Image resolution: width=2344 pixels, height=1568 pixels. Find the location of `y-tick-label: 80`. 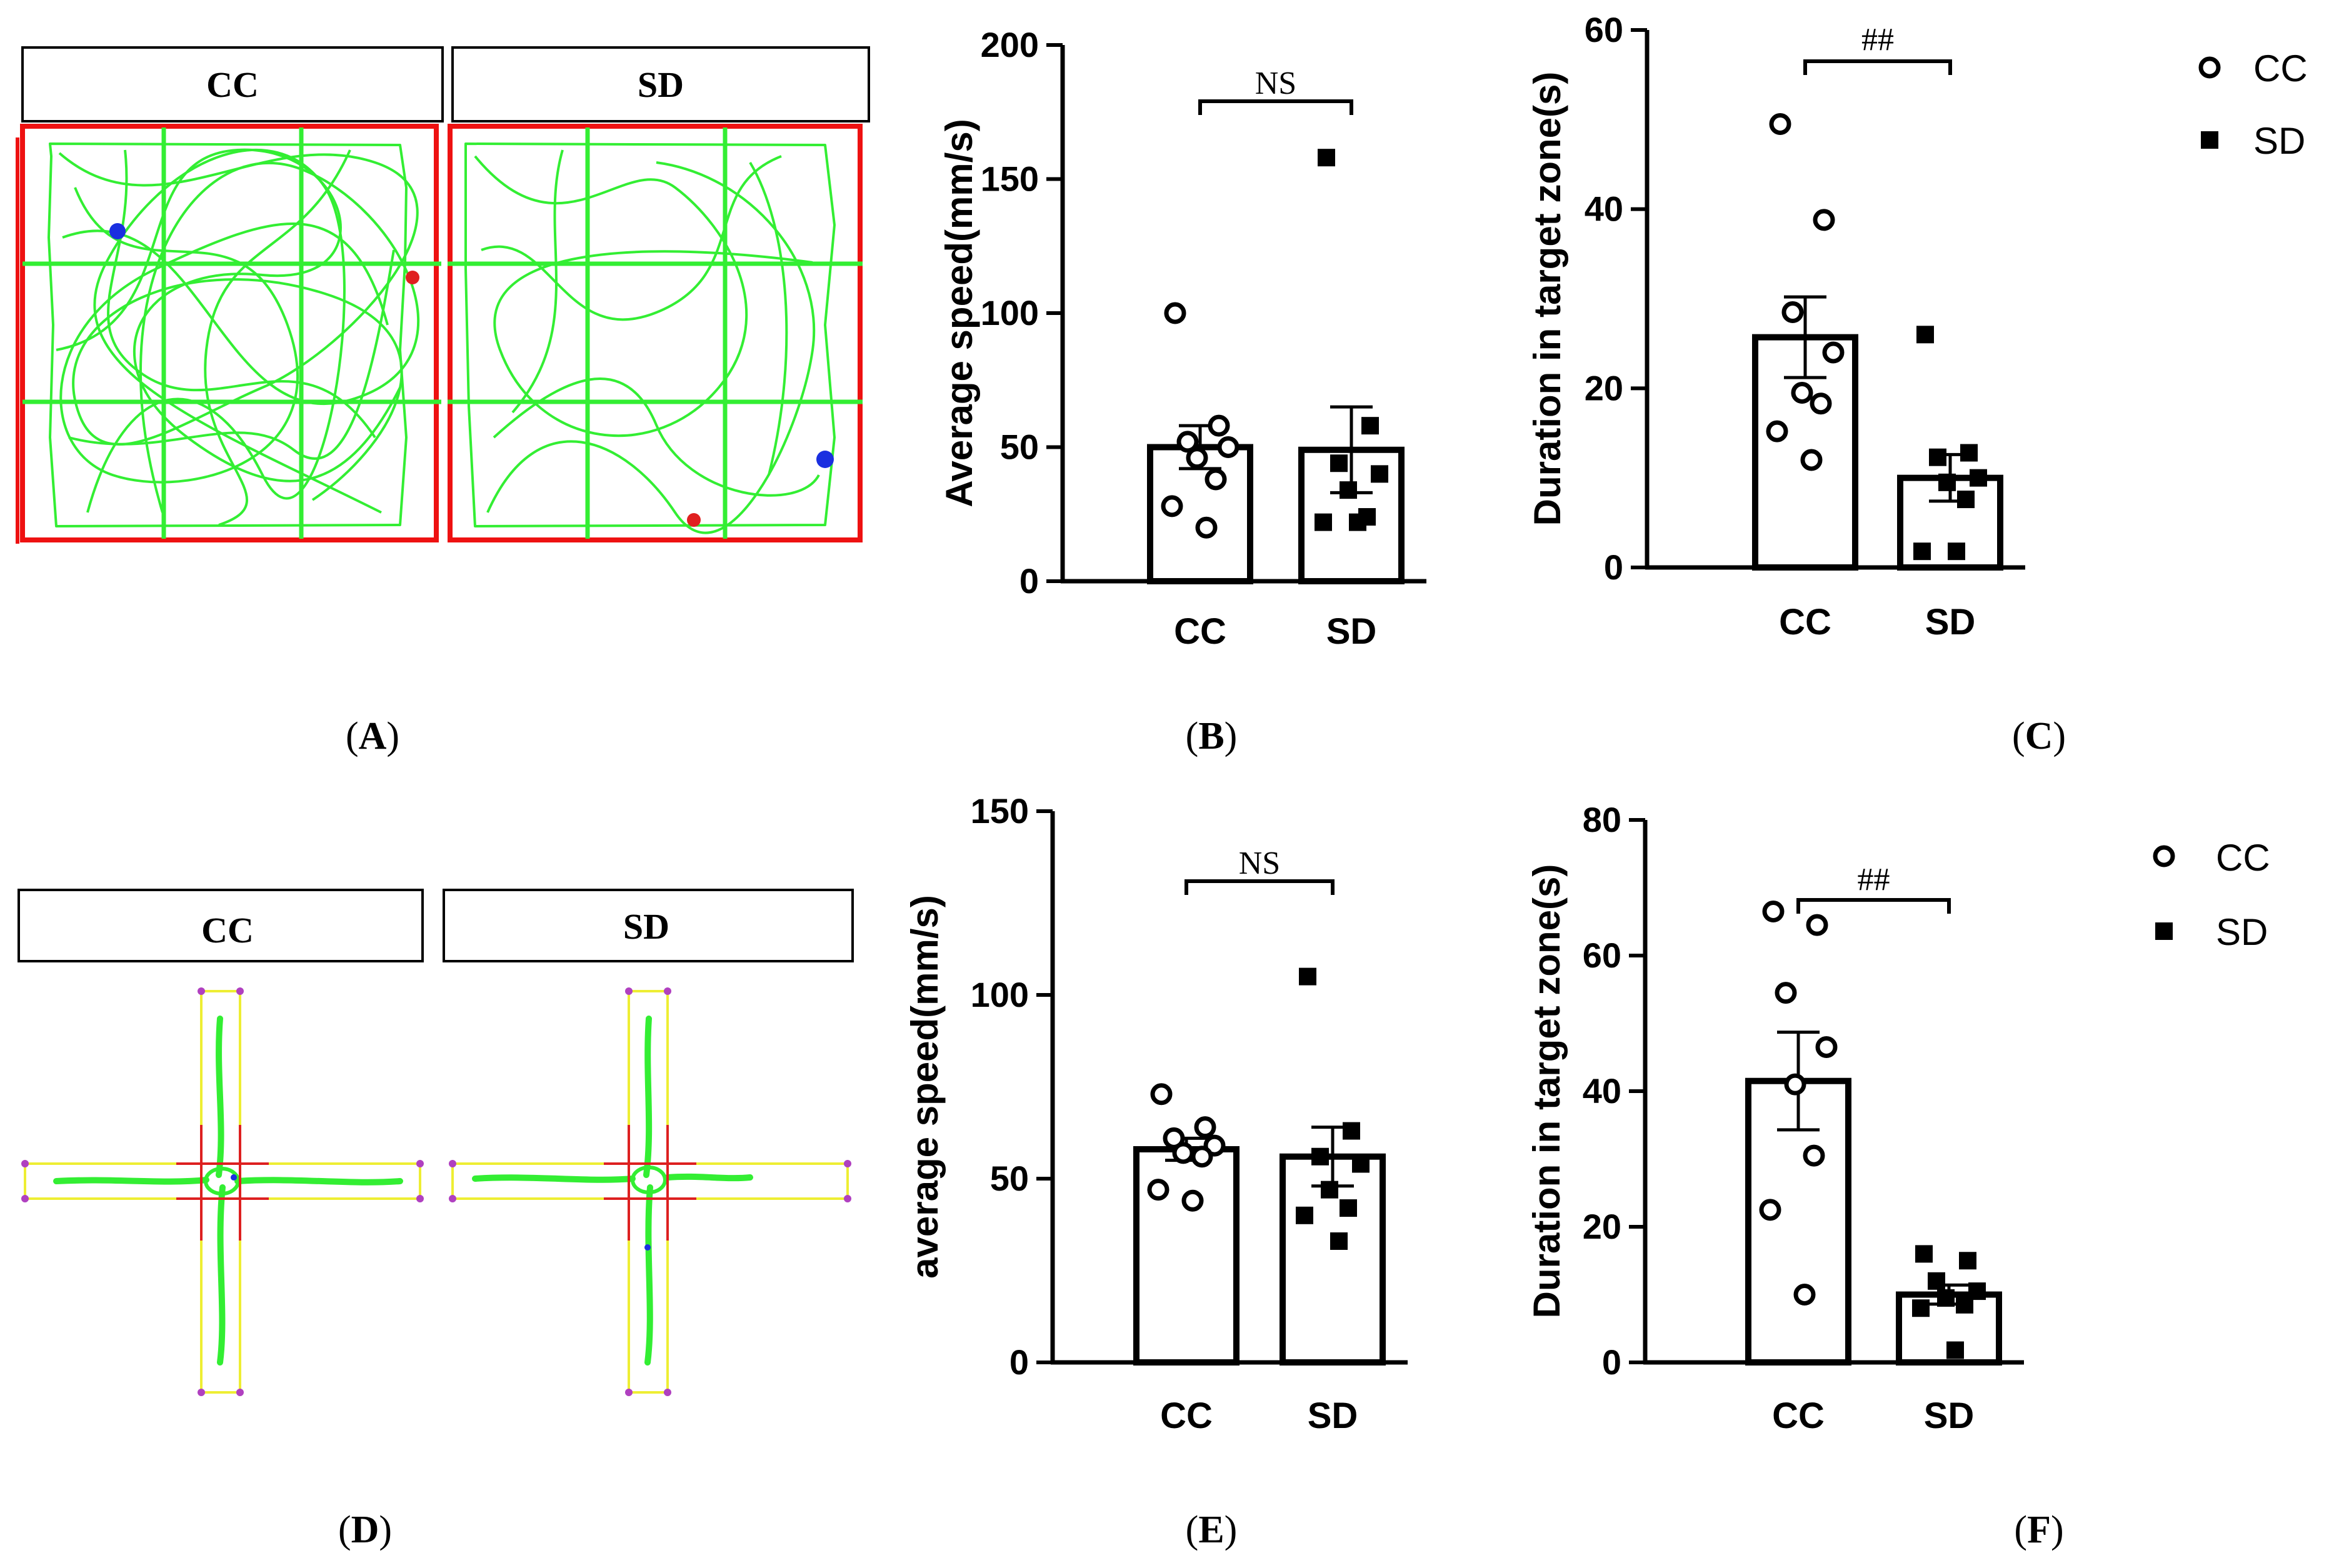

y-tick-label: 80 is located at coordinates (1602, 819).